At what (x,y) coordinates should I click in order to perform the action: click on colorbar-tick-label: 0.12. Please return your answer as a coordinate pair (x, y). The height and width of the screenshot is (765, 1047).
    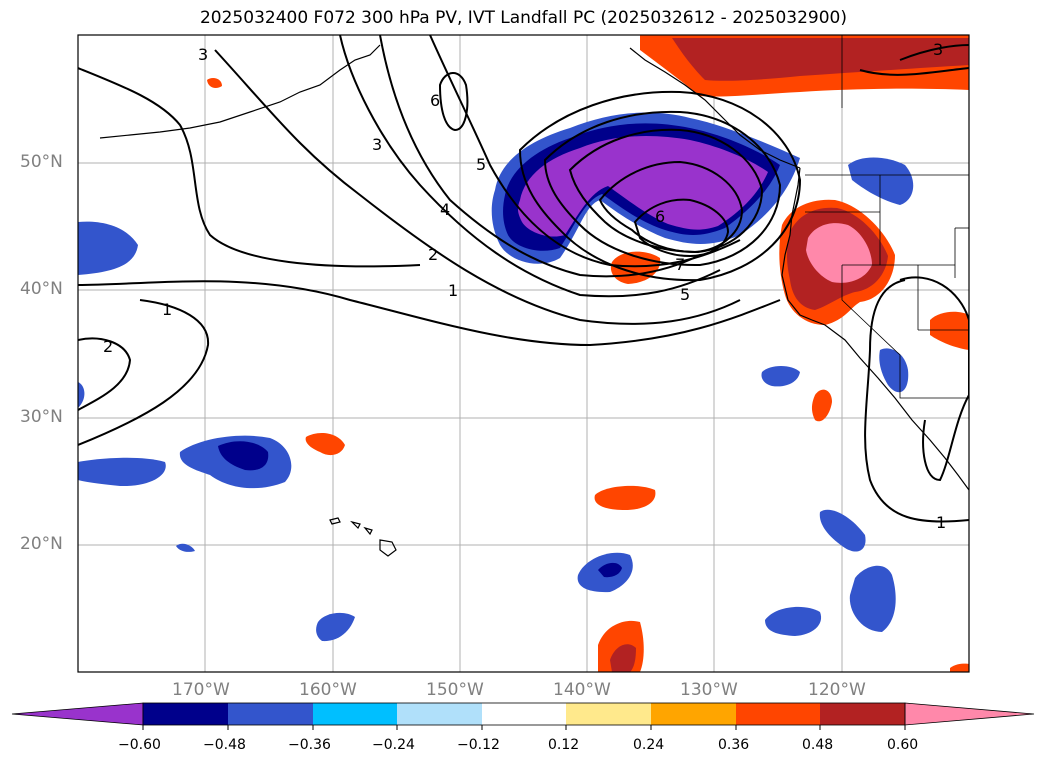
    Looking at the image, I should click on (564, 745).